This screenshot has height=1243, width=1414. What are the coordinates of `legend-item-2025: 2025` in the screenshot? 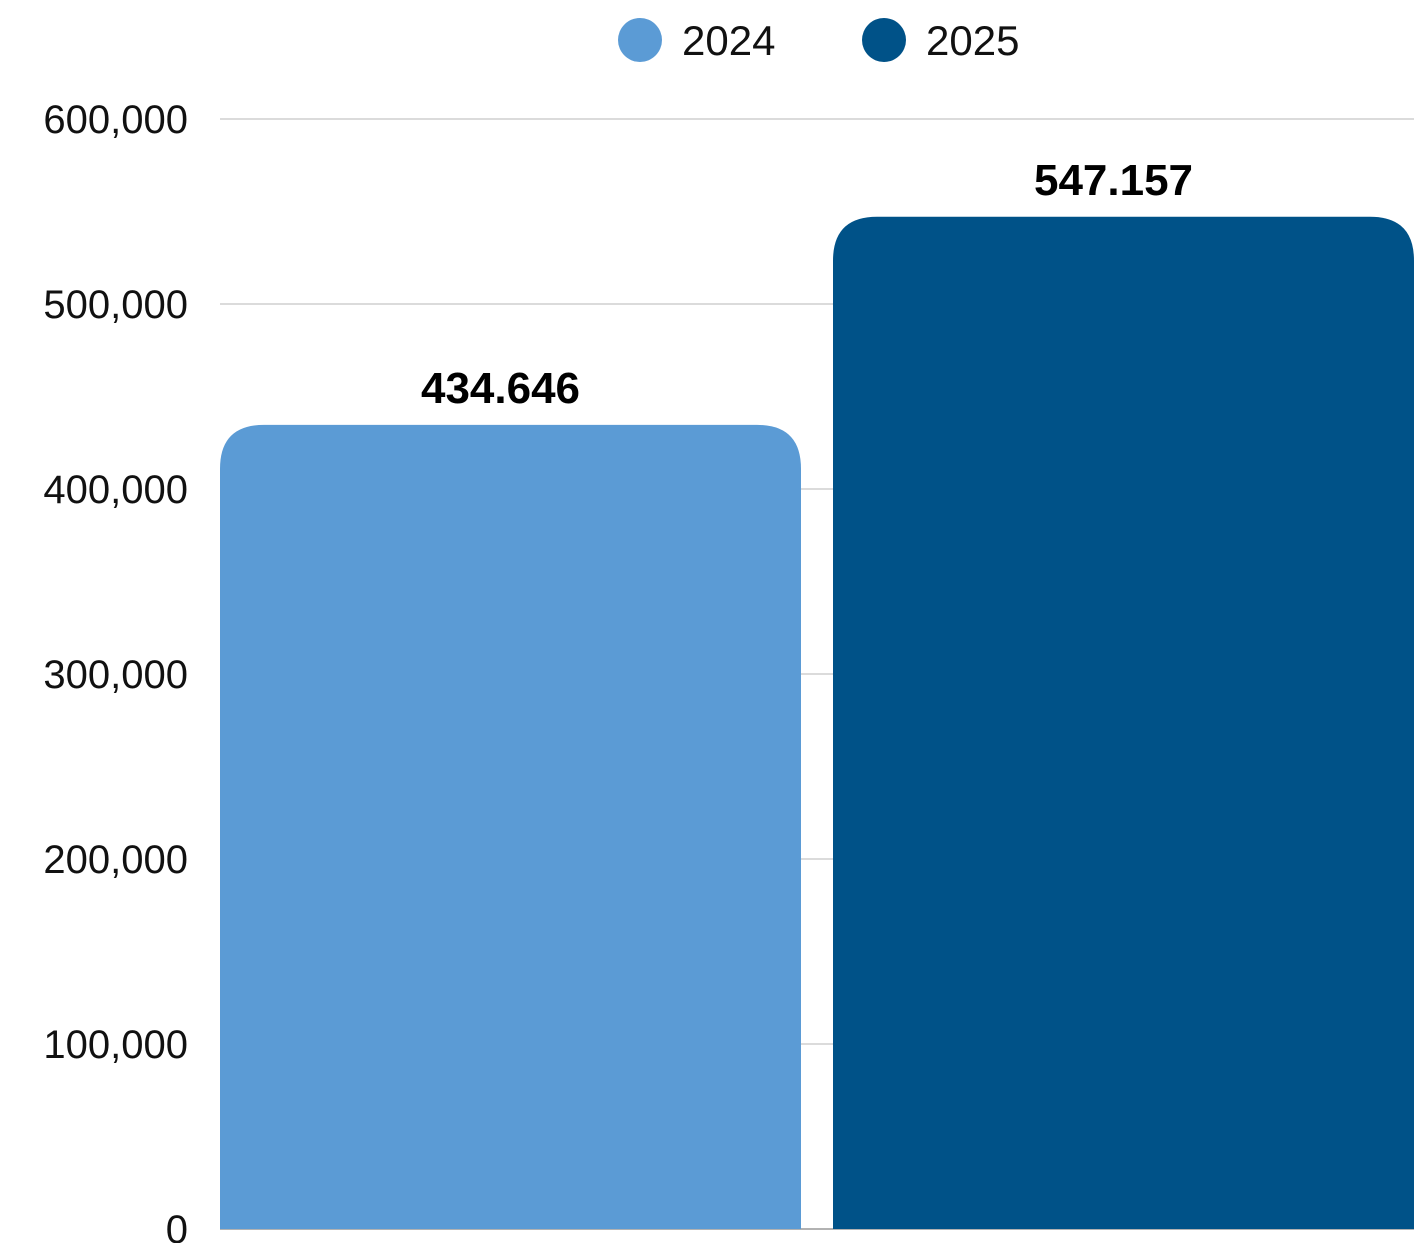 It's located at (940, 40).